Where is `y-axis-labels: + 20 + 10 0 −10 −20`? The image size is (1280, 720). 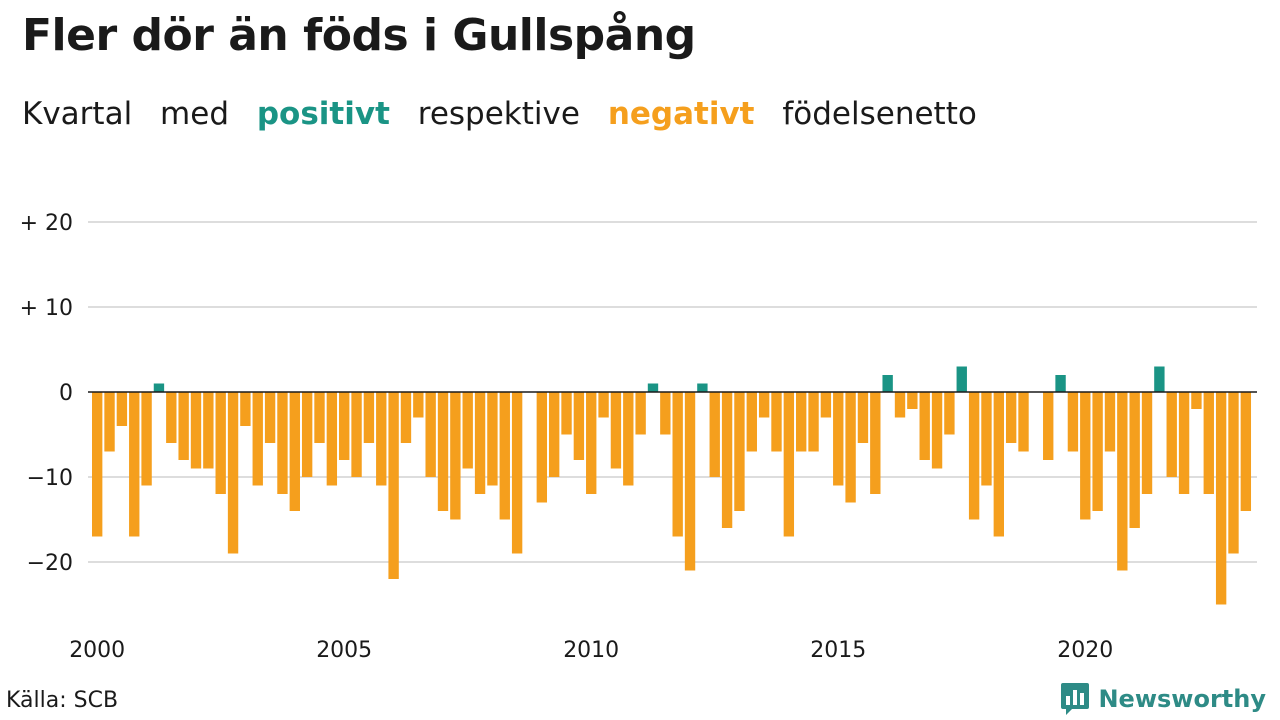 y-axis-labels: + 20 + 10 0 −10 −20 is located at coordinates (46, 393).